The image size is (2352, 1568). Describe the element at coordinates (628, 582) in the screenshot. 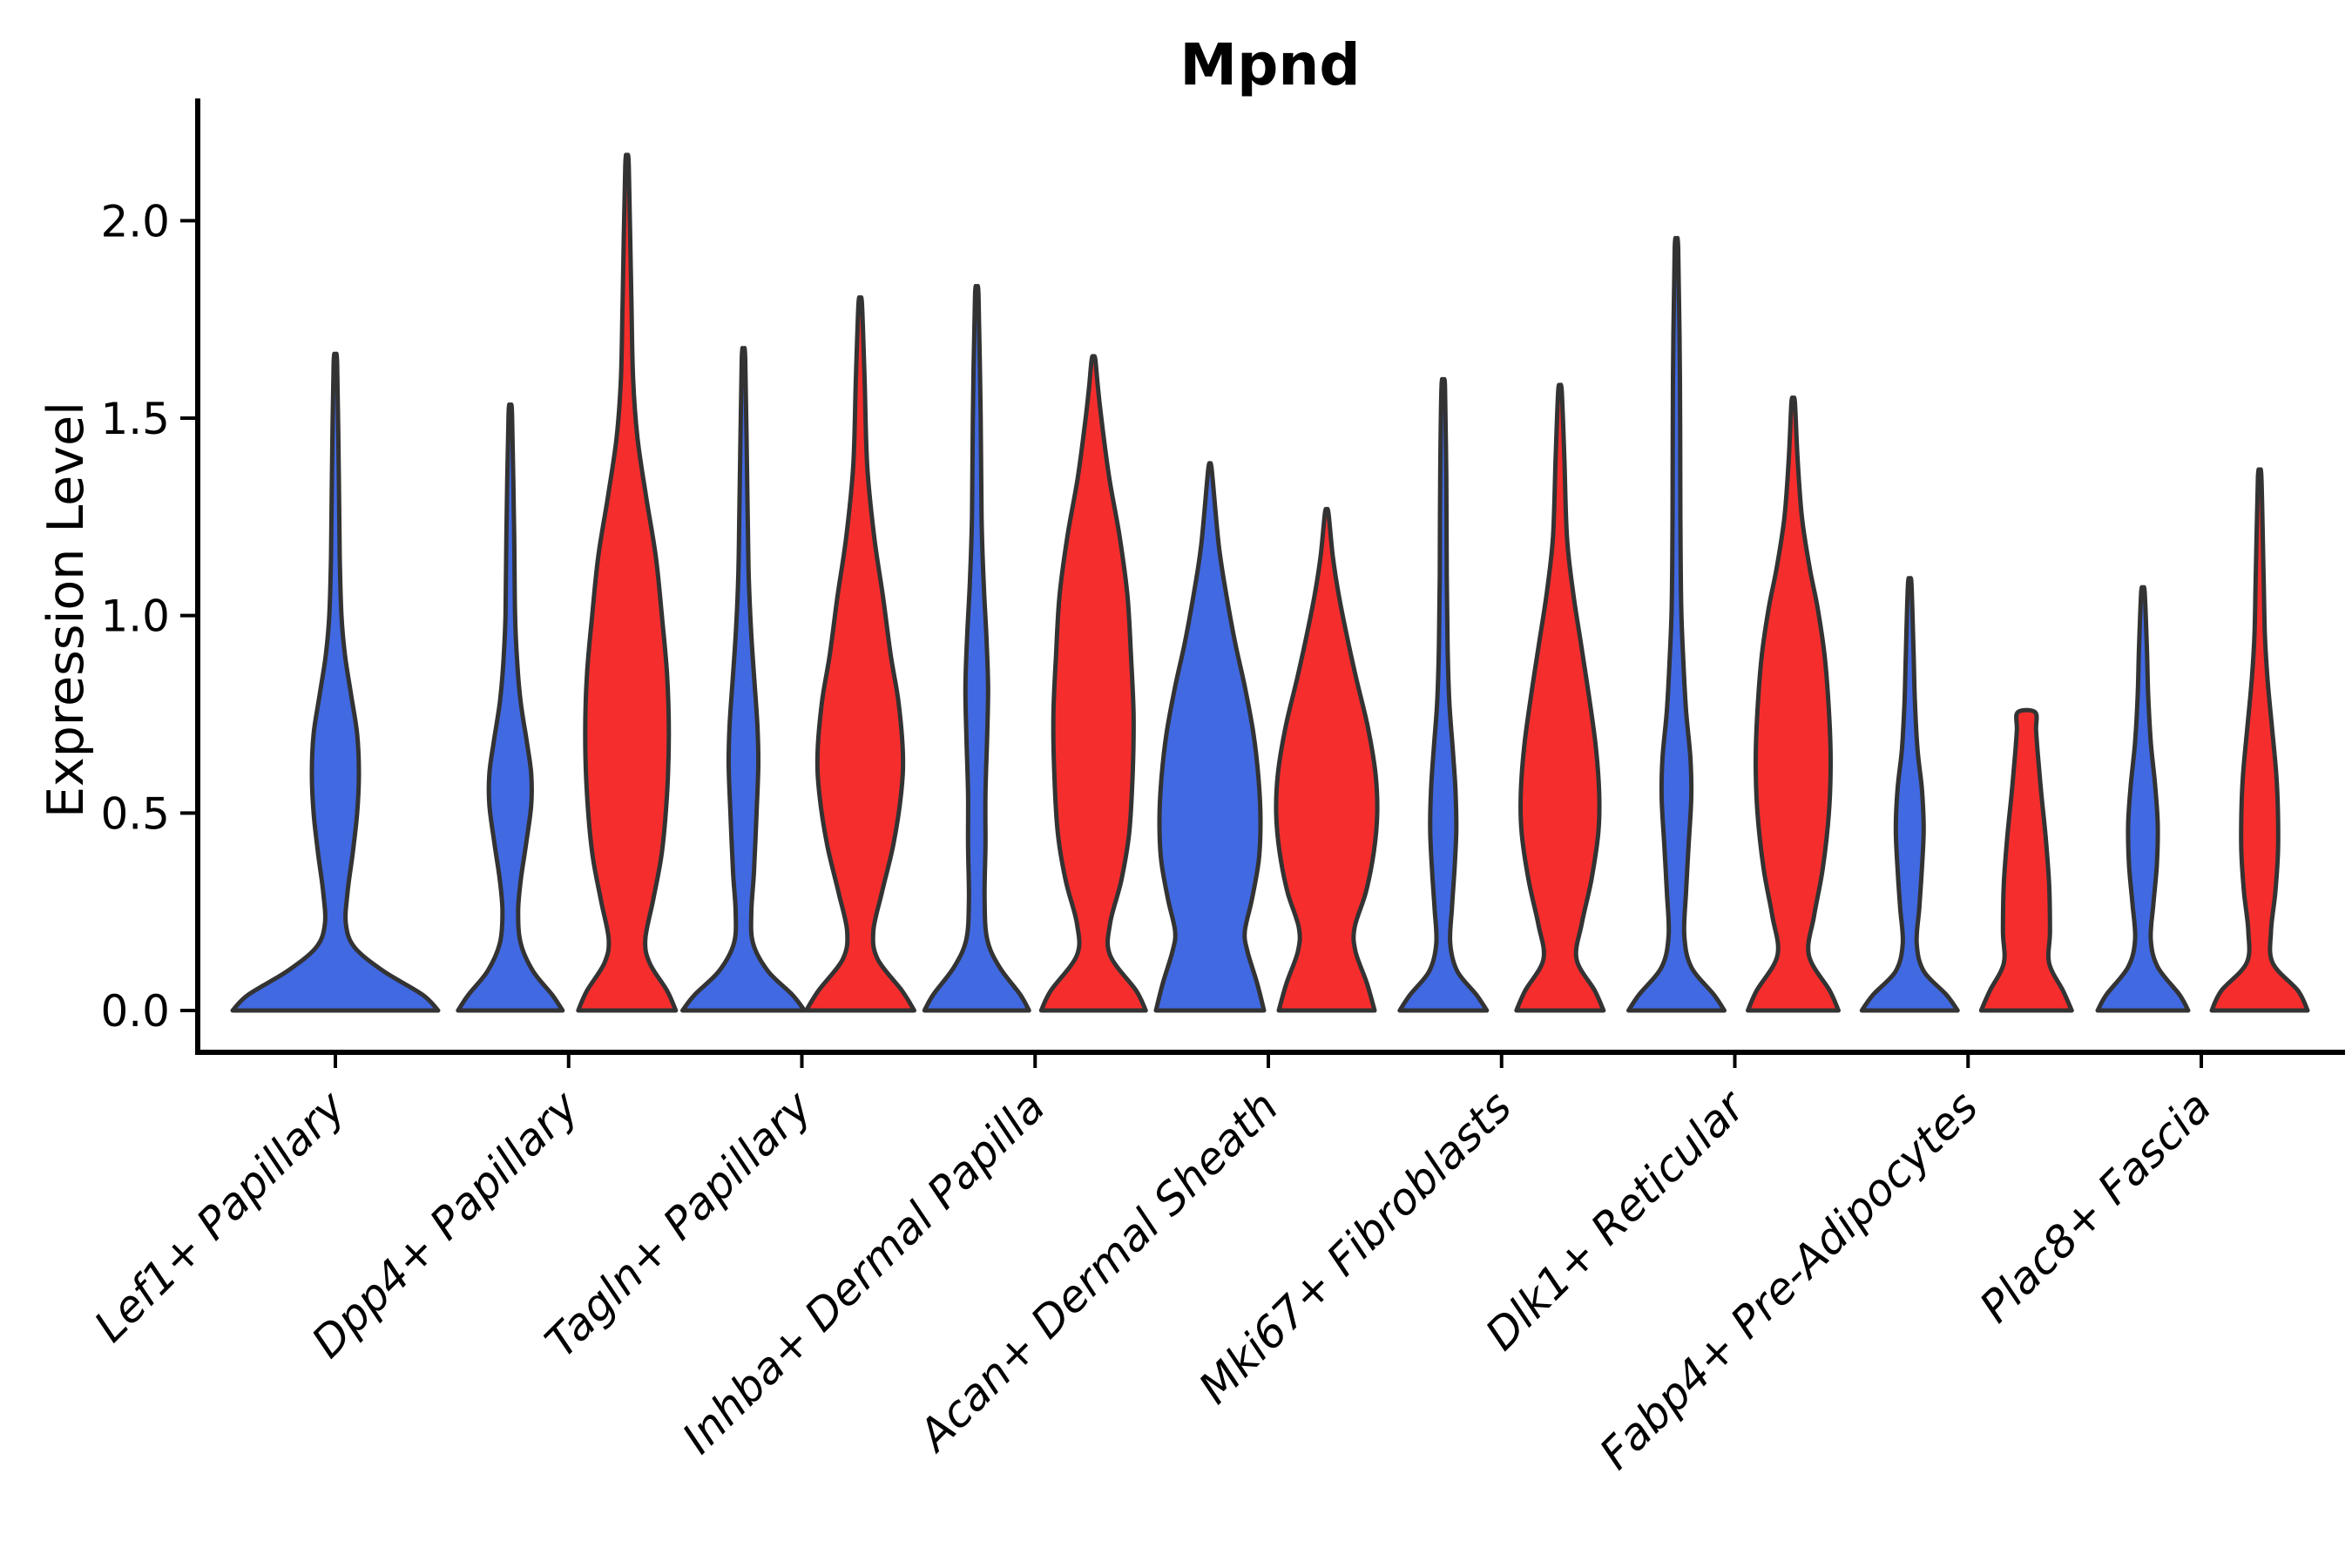

I see `violin-red-dpp4-papillary` at that location.